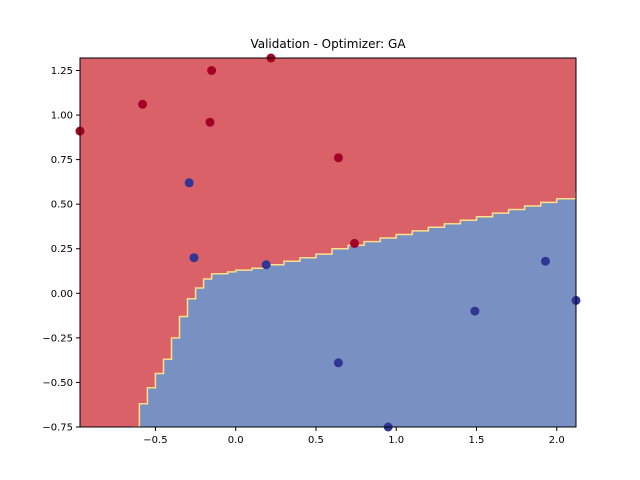  What do you see at coordinates (396, 440) in the screenshot?
I see `x-tick-label: 1.0` at bounding box center [396, 440].